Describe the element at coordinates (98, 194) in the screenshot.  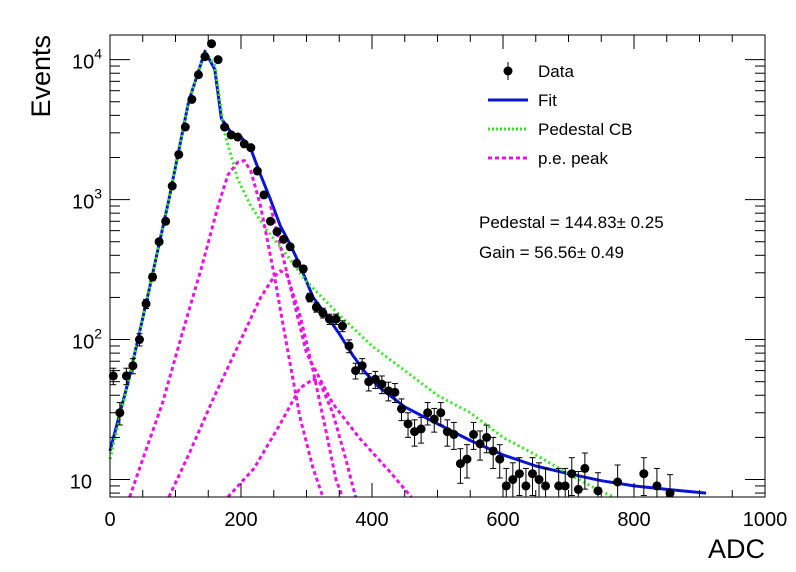
I see `y-tick-label-exponent: 3` at that location.